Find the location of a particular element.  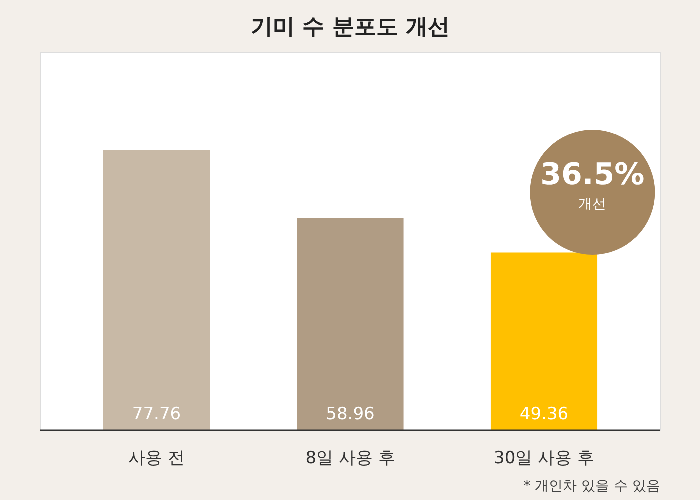

data-label: 49.36 is located at coordinates (544, 414).